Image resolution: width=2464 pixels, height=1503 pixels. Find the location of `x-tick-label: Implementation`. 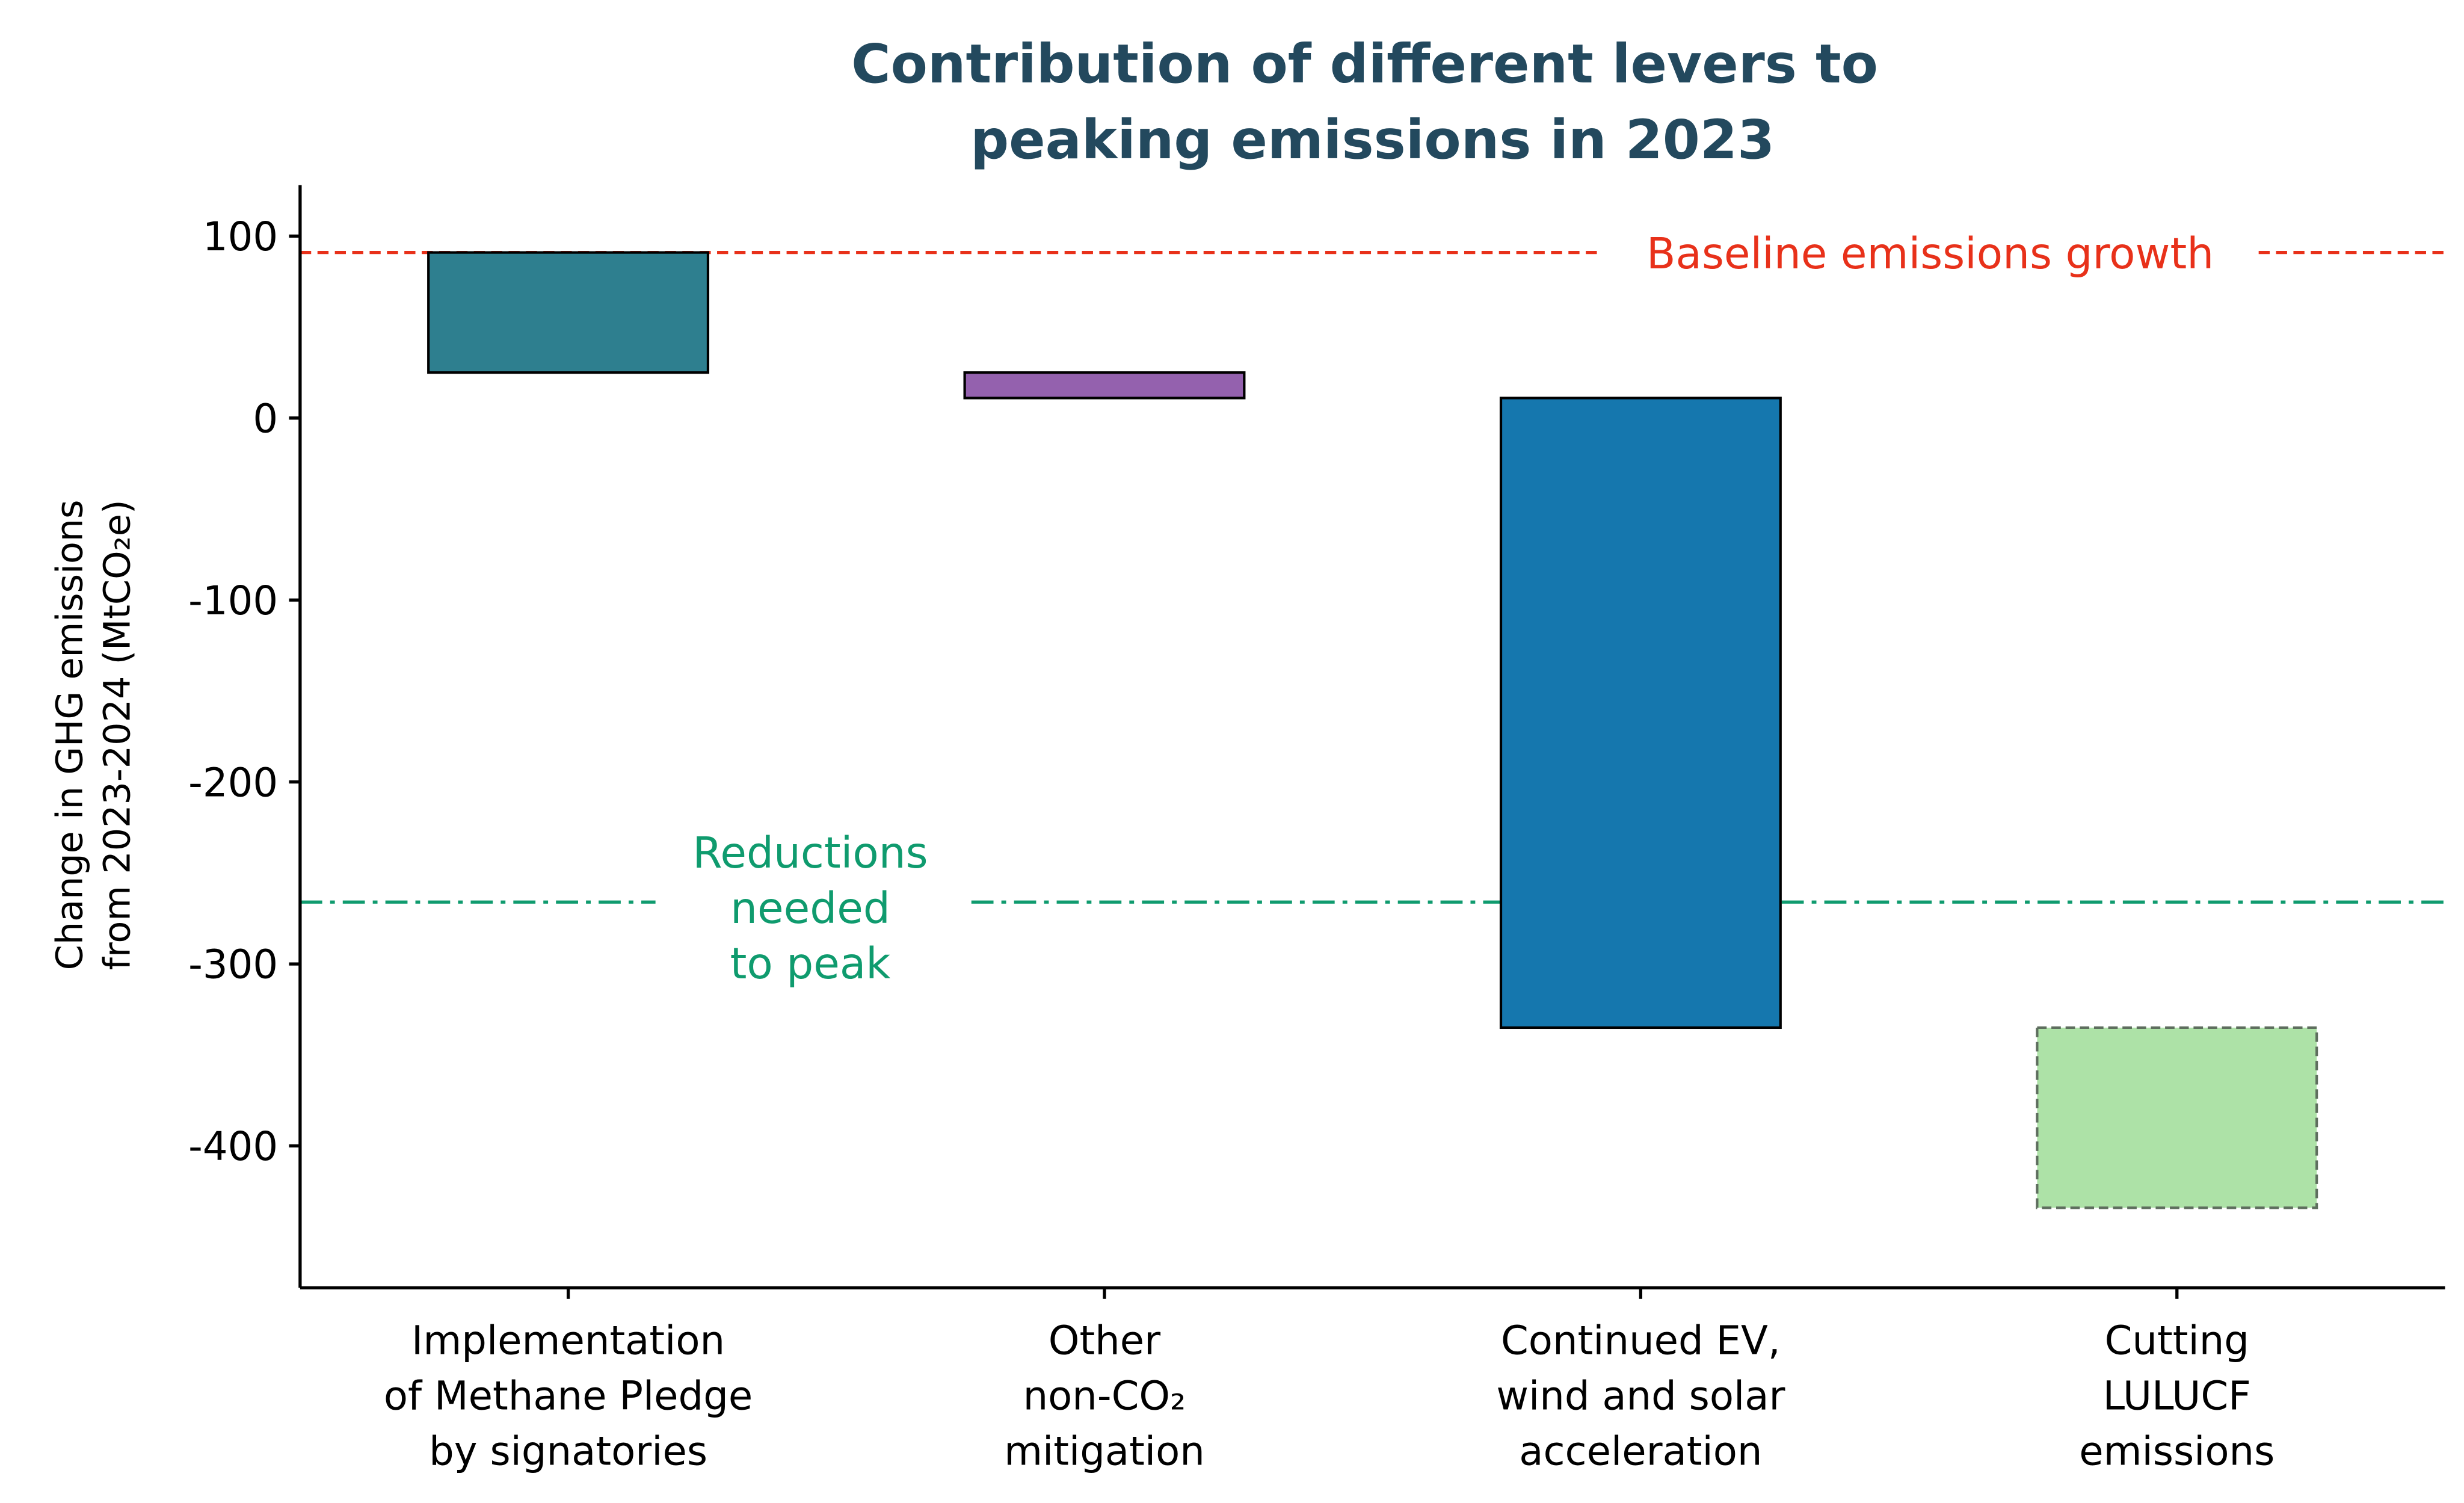

x-tick-label: Implementation is located at coordinates (568, 1341).